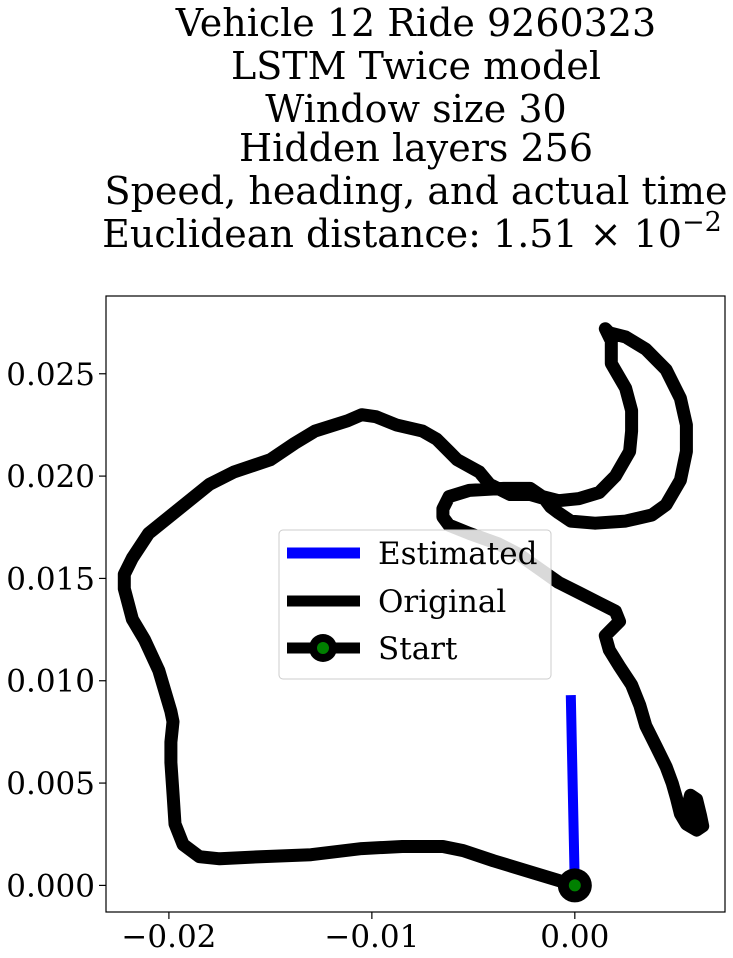 This screenshot has width=733, height=958. Describe the element at coordinates (323, 648) in the screenshot. I see `legend-swatch-start-dot` at that location.